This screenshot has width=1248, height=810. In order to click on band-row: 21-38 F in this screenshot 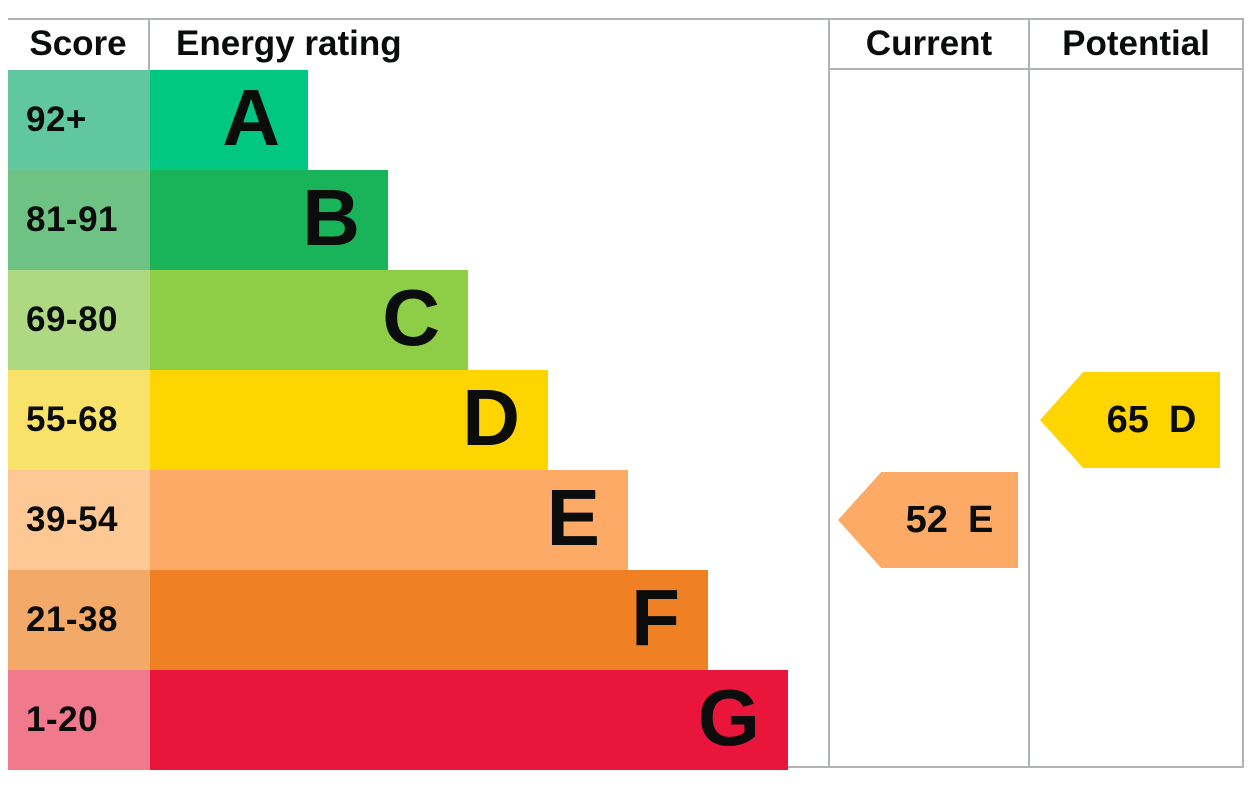, I will do `click(398, 620)`.